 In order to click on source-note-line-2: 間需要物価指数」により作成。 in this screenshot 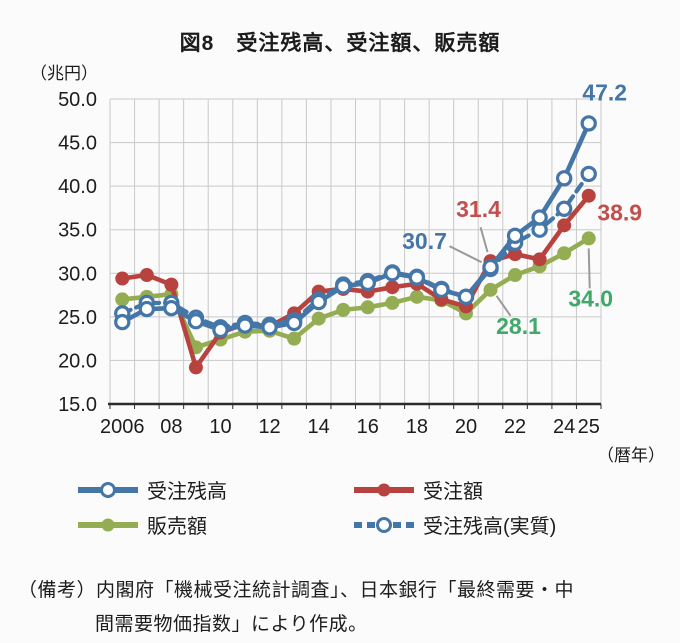, I will do `click(231, 624)`.